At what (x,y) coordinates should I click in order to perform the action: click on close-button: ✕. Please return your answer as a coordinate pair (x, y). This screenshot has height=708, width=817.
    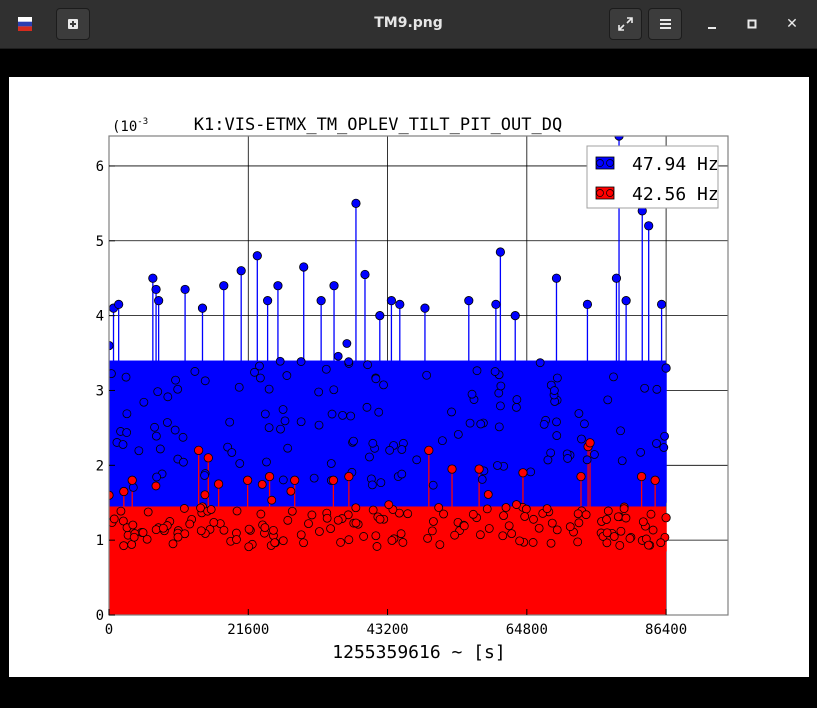
    Looking at the image, I should click on (792, 24).